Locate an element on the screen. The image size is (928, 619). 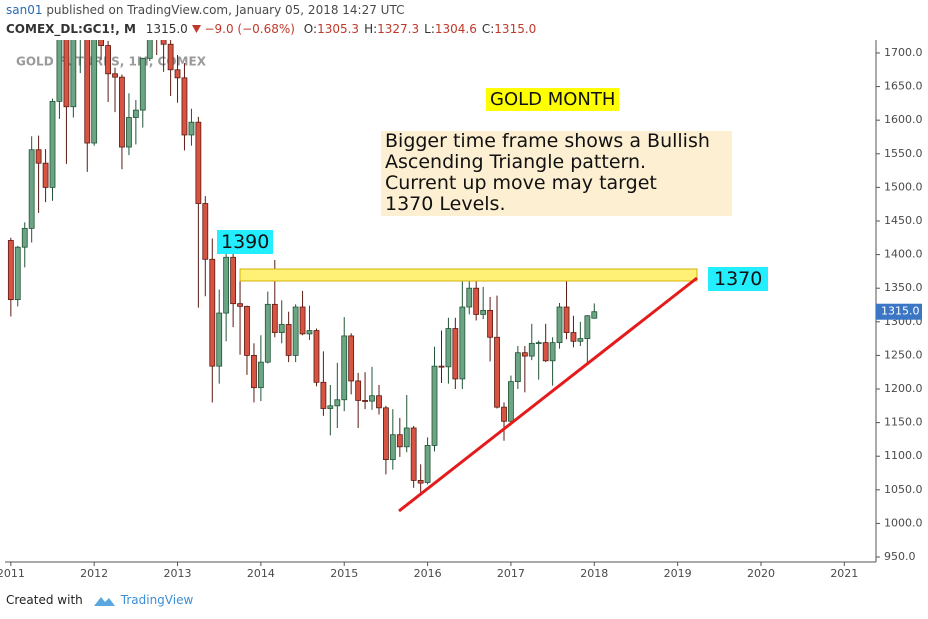
y-tick-label: 1700.0 is located at coordinates (903, 52).